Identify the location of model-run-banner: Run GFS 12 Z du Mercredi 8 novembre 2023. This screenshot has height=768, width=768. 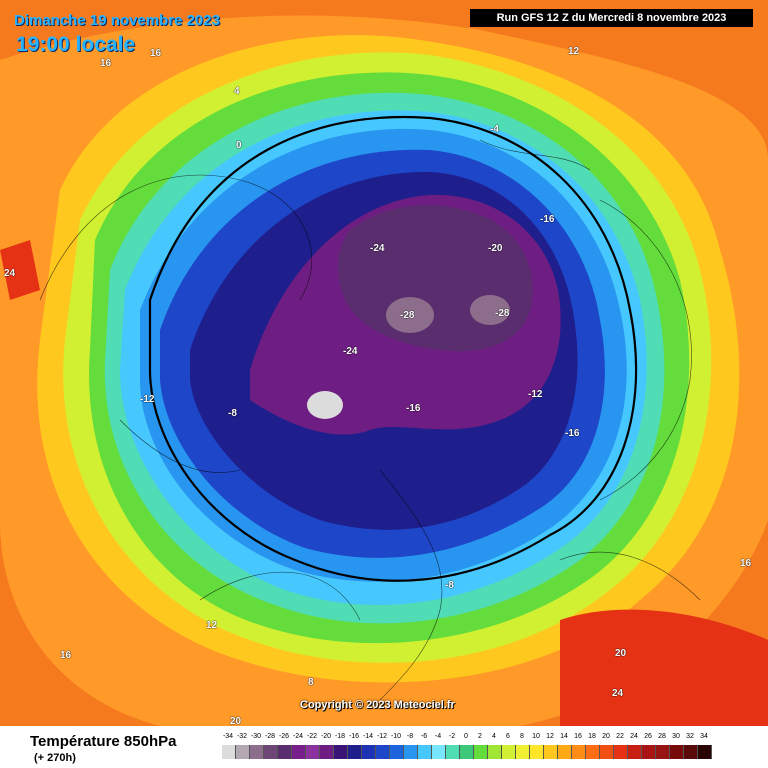
(611, 18).